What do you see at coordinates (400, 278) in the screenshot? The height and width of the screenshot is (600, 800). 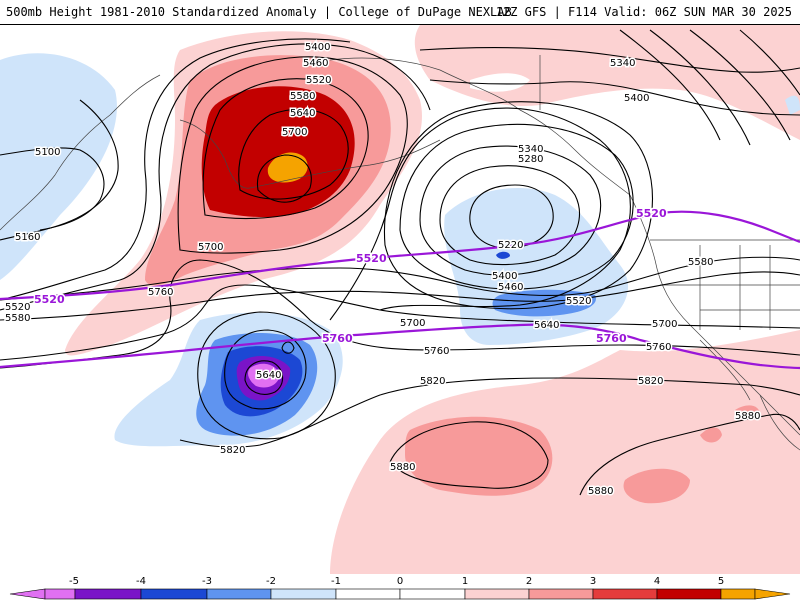 I see `contour-5520-zonal` at bounding box center [400, 278].